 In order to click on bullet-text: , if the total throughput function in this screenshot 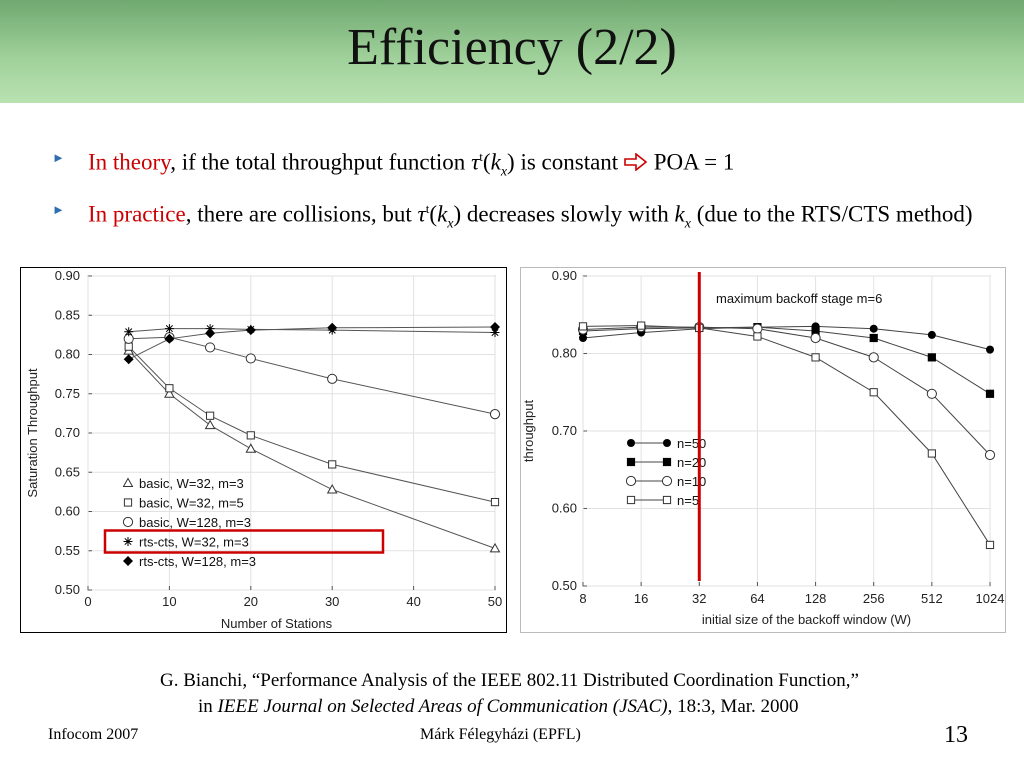, I will do `click(321, 162)`.